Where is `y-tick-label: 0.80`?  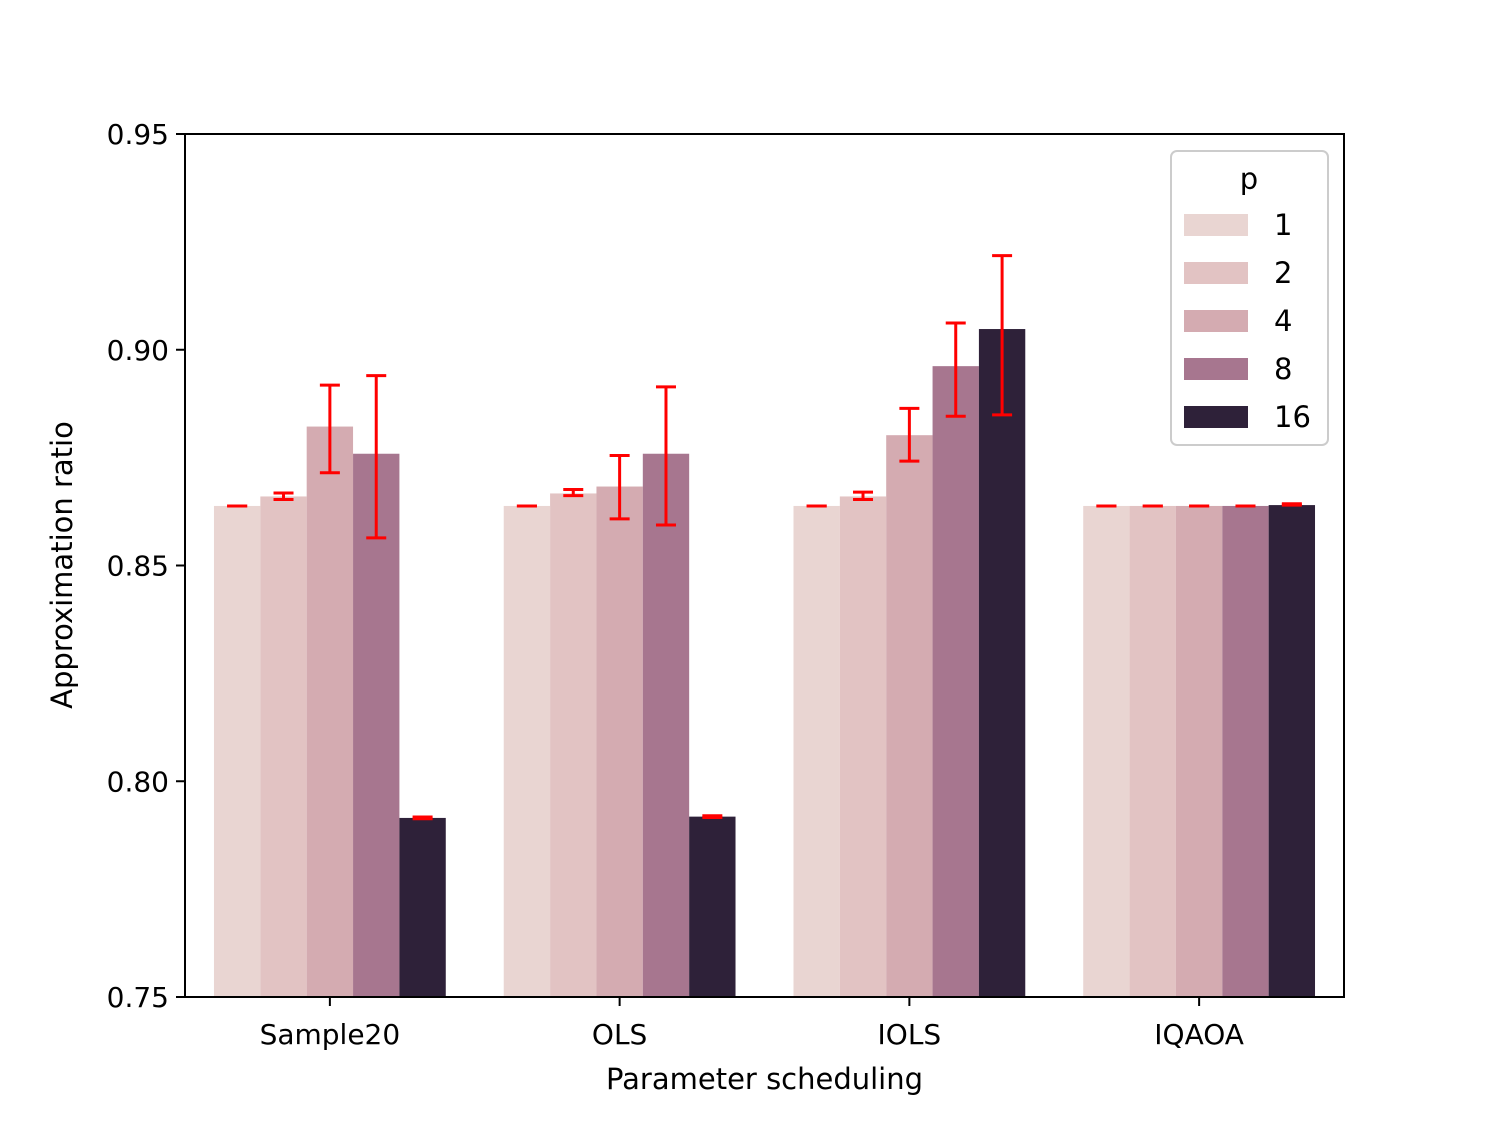
y-tick-label: 0.80 is located at coordinates (138, 781).